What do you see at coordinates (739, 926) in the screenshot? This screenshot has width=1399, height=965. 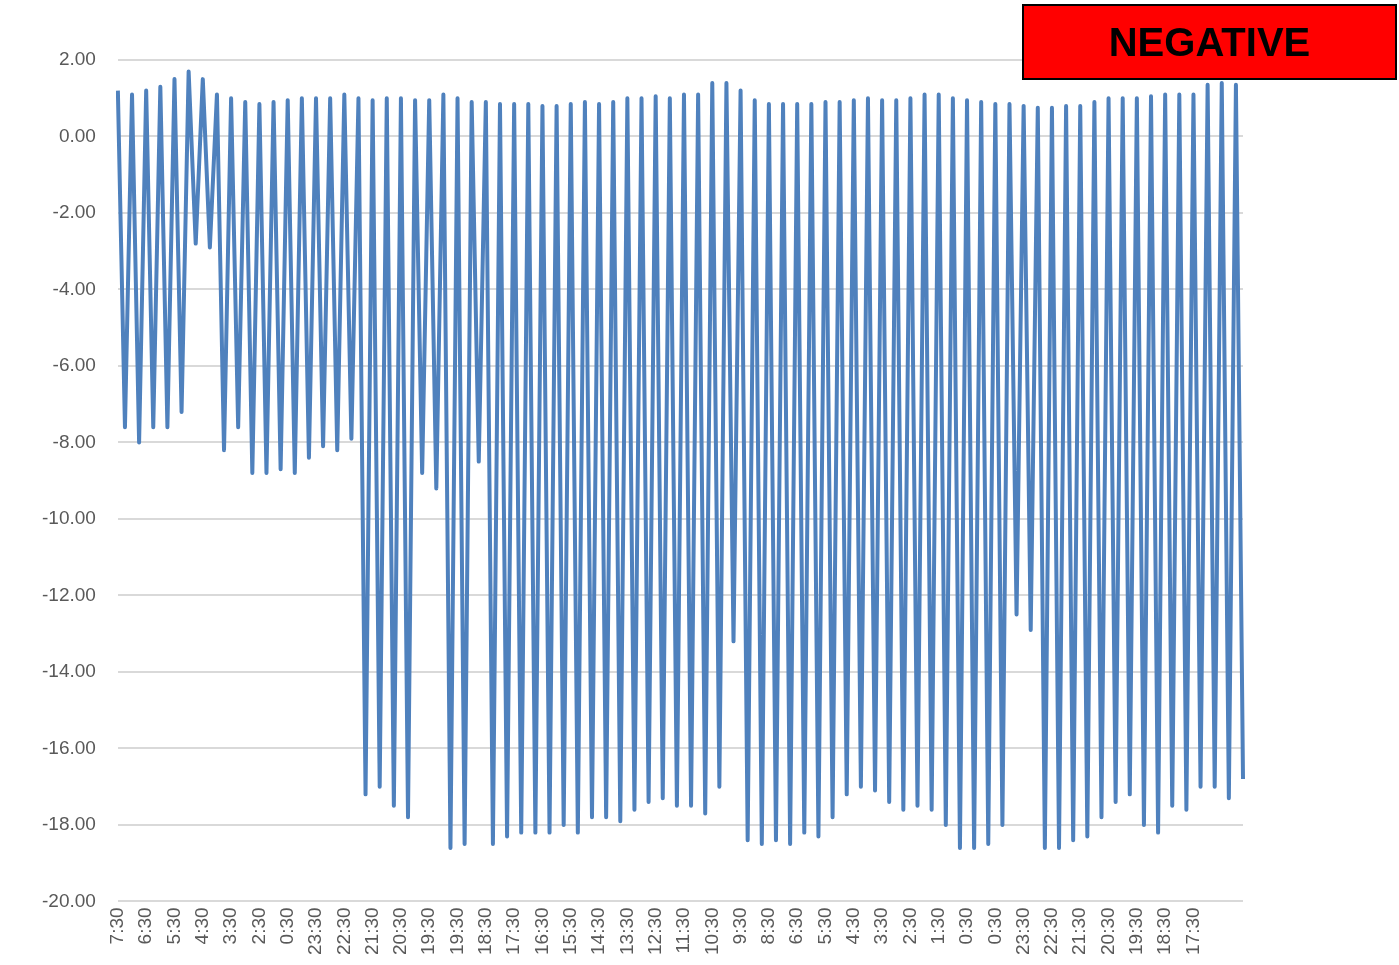 I see `x-tick-label: 9:30` at bounding box center [739, 926].